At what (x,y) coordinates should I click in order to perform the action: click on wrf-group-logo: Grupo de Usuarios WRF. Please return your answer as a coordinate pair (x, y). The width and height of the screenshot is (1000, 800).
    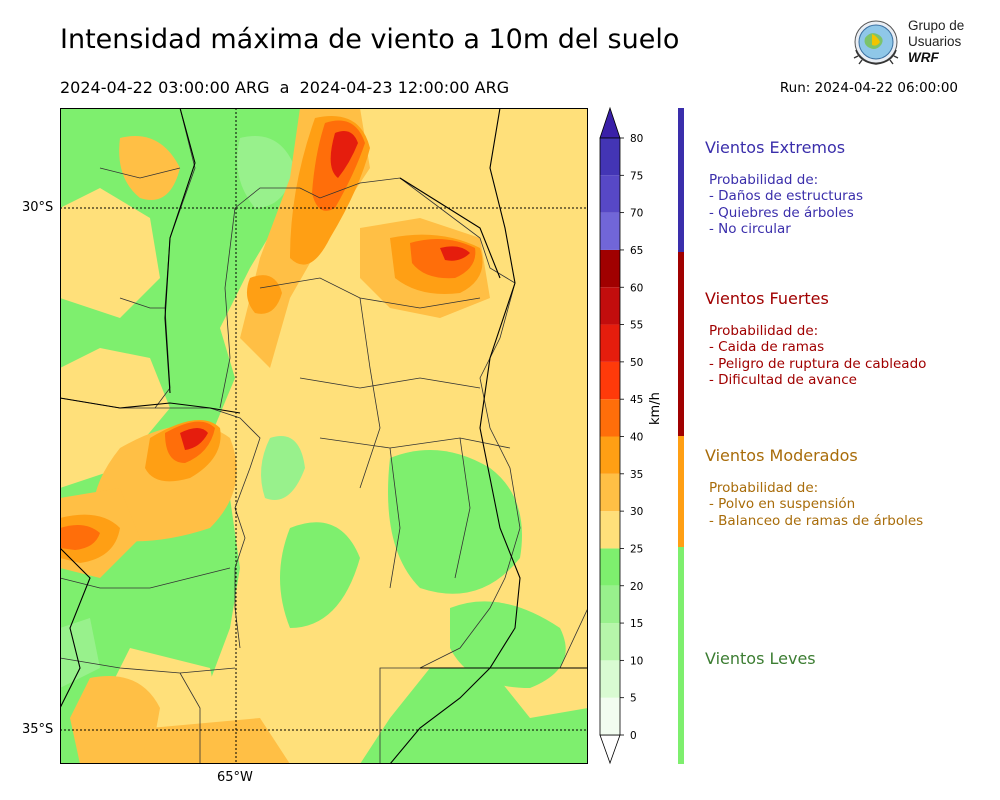
    Looking at the image, I should click on (908, 44).